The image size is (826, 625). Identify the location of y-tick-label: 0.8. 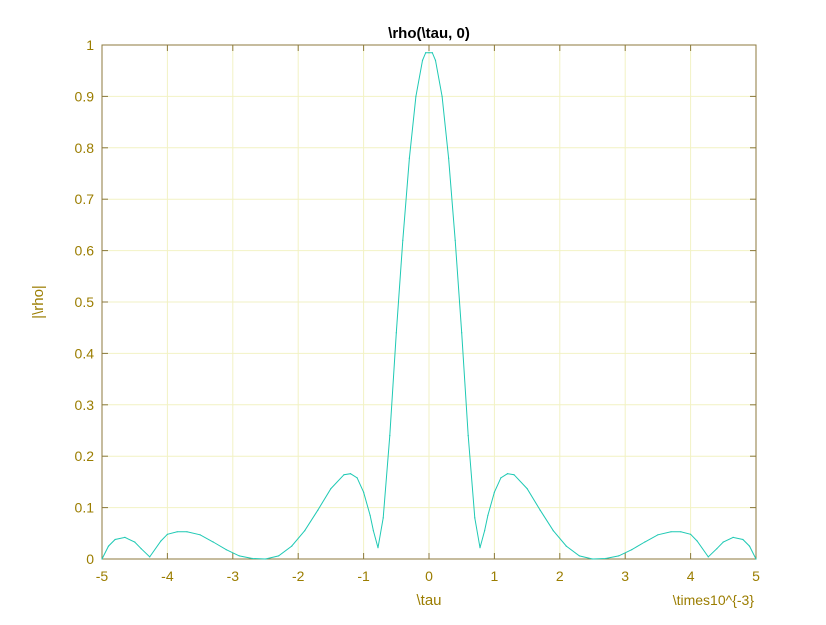
(85, 148).